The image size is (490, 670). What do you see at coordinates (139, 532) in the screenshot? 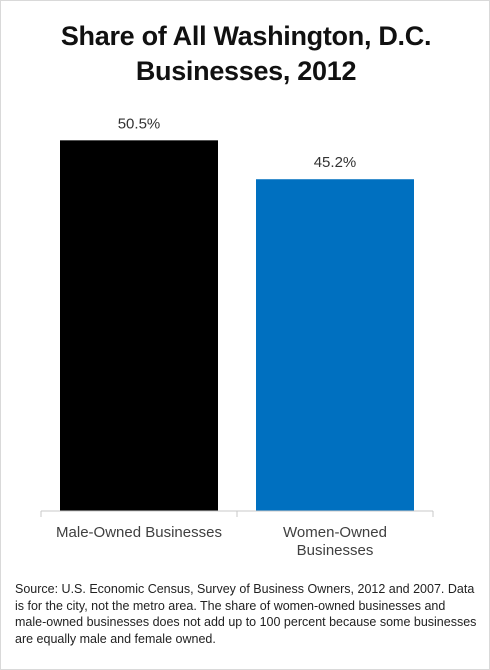
I see `category-label-male-owned: Male-Owned Businesses` at bounding box center [139, 532].